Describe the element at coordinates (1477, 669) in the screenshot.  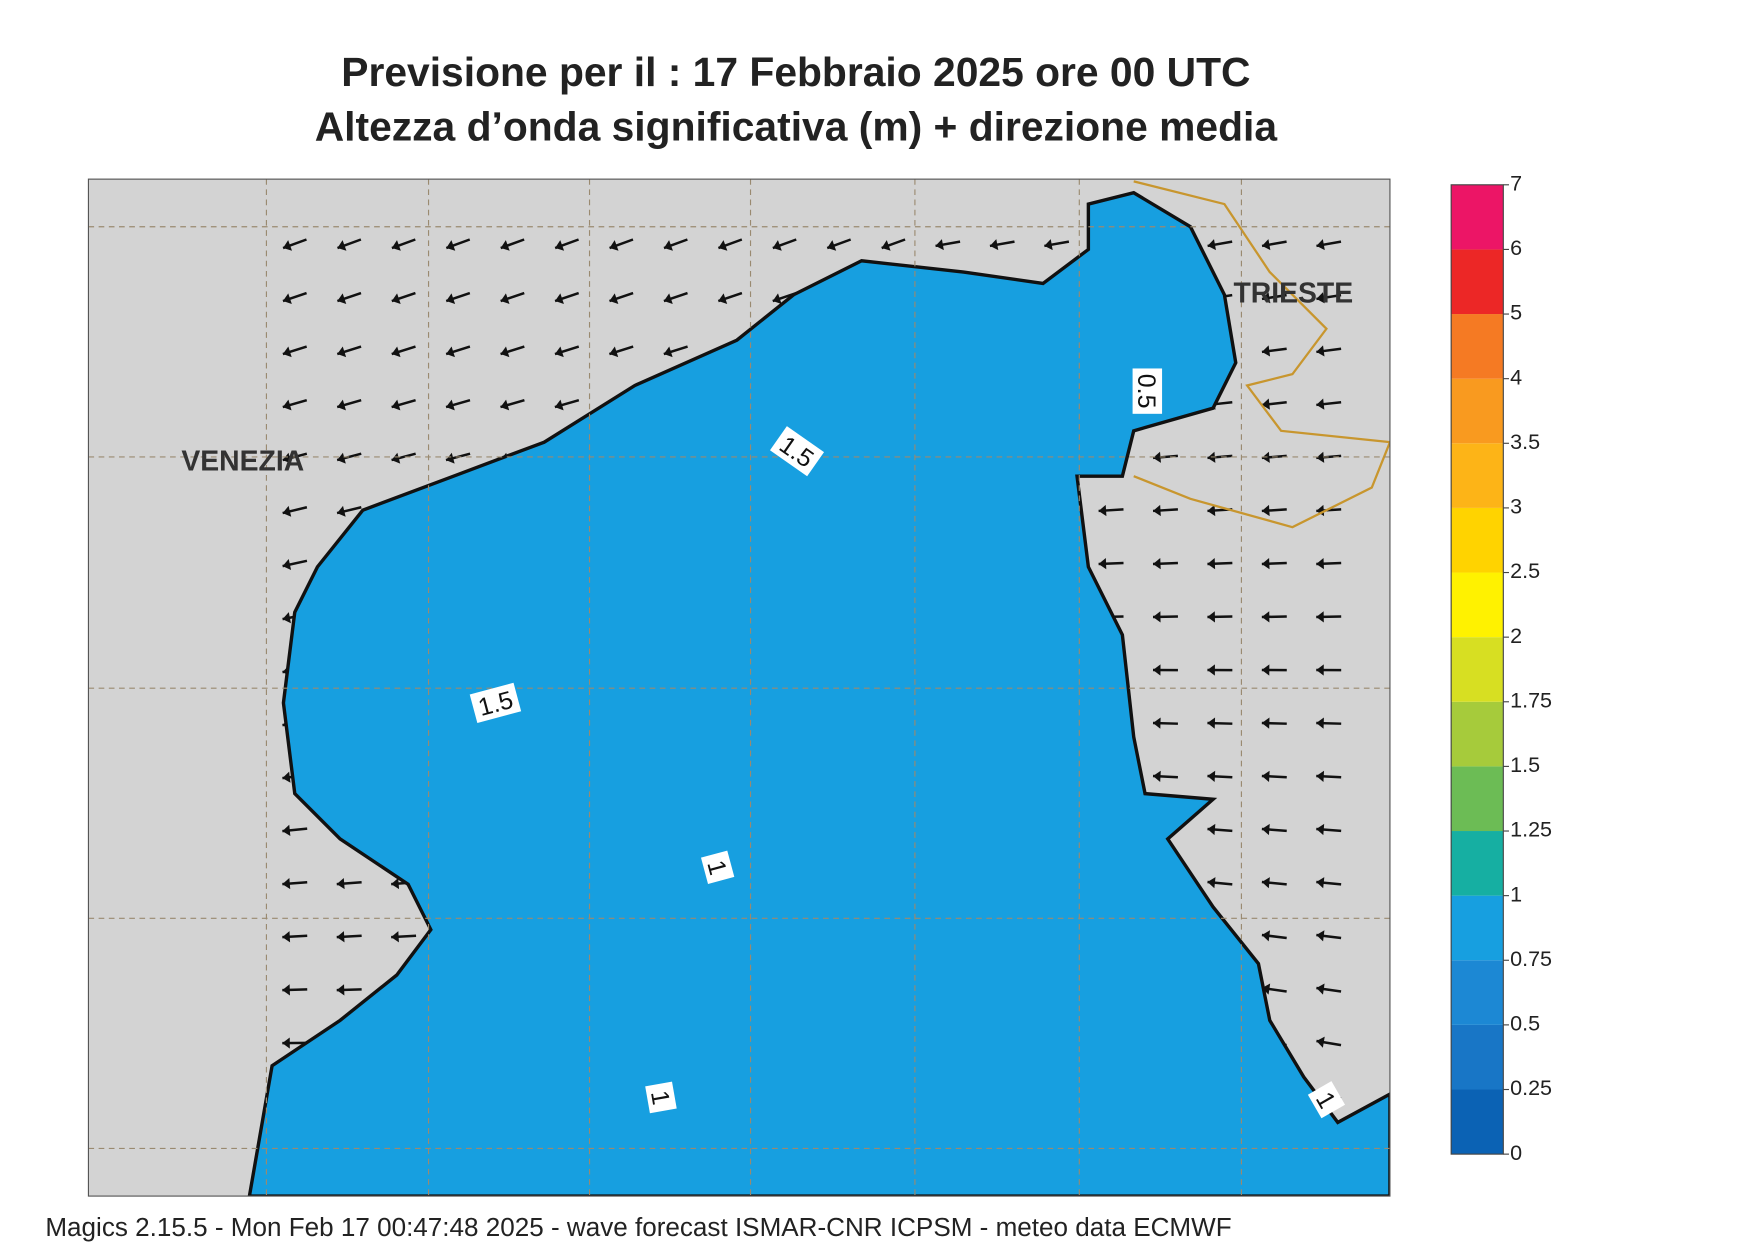
I see `colorbar-frame` at that location.